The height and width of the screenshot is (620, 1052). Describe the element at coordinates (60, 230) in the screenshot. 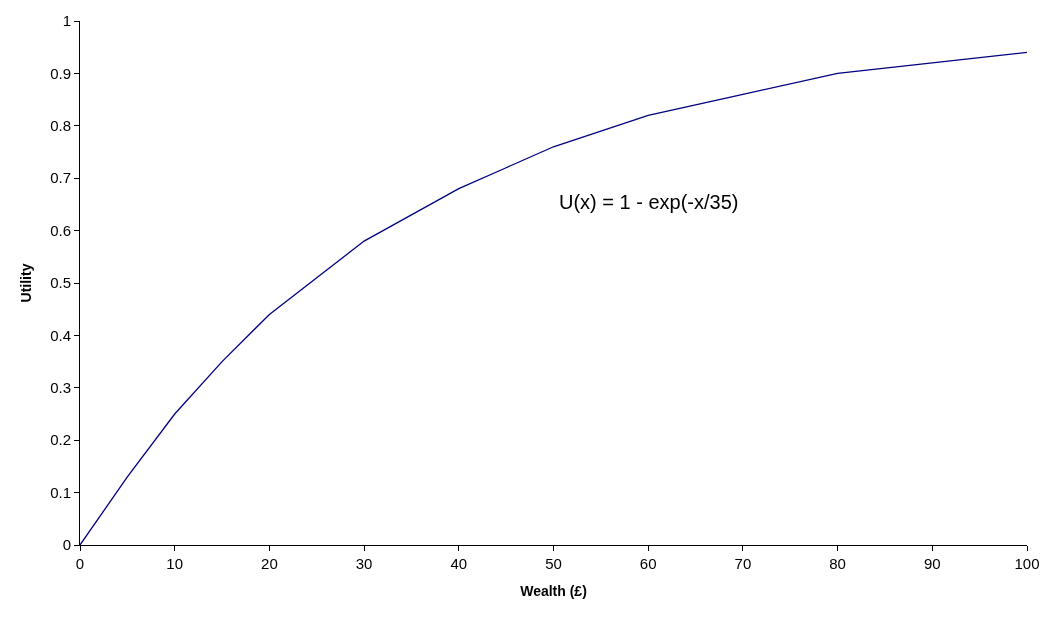

I see `y-tick-label: 0.6` at that location.